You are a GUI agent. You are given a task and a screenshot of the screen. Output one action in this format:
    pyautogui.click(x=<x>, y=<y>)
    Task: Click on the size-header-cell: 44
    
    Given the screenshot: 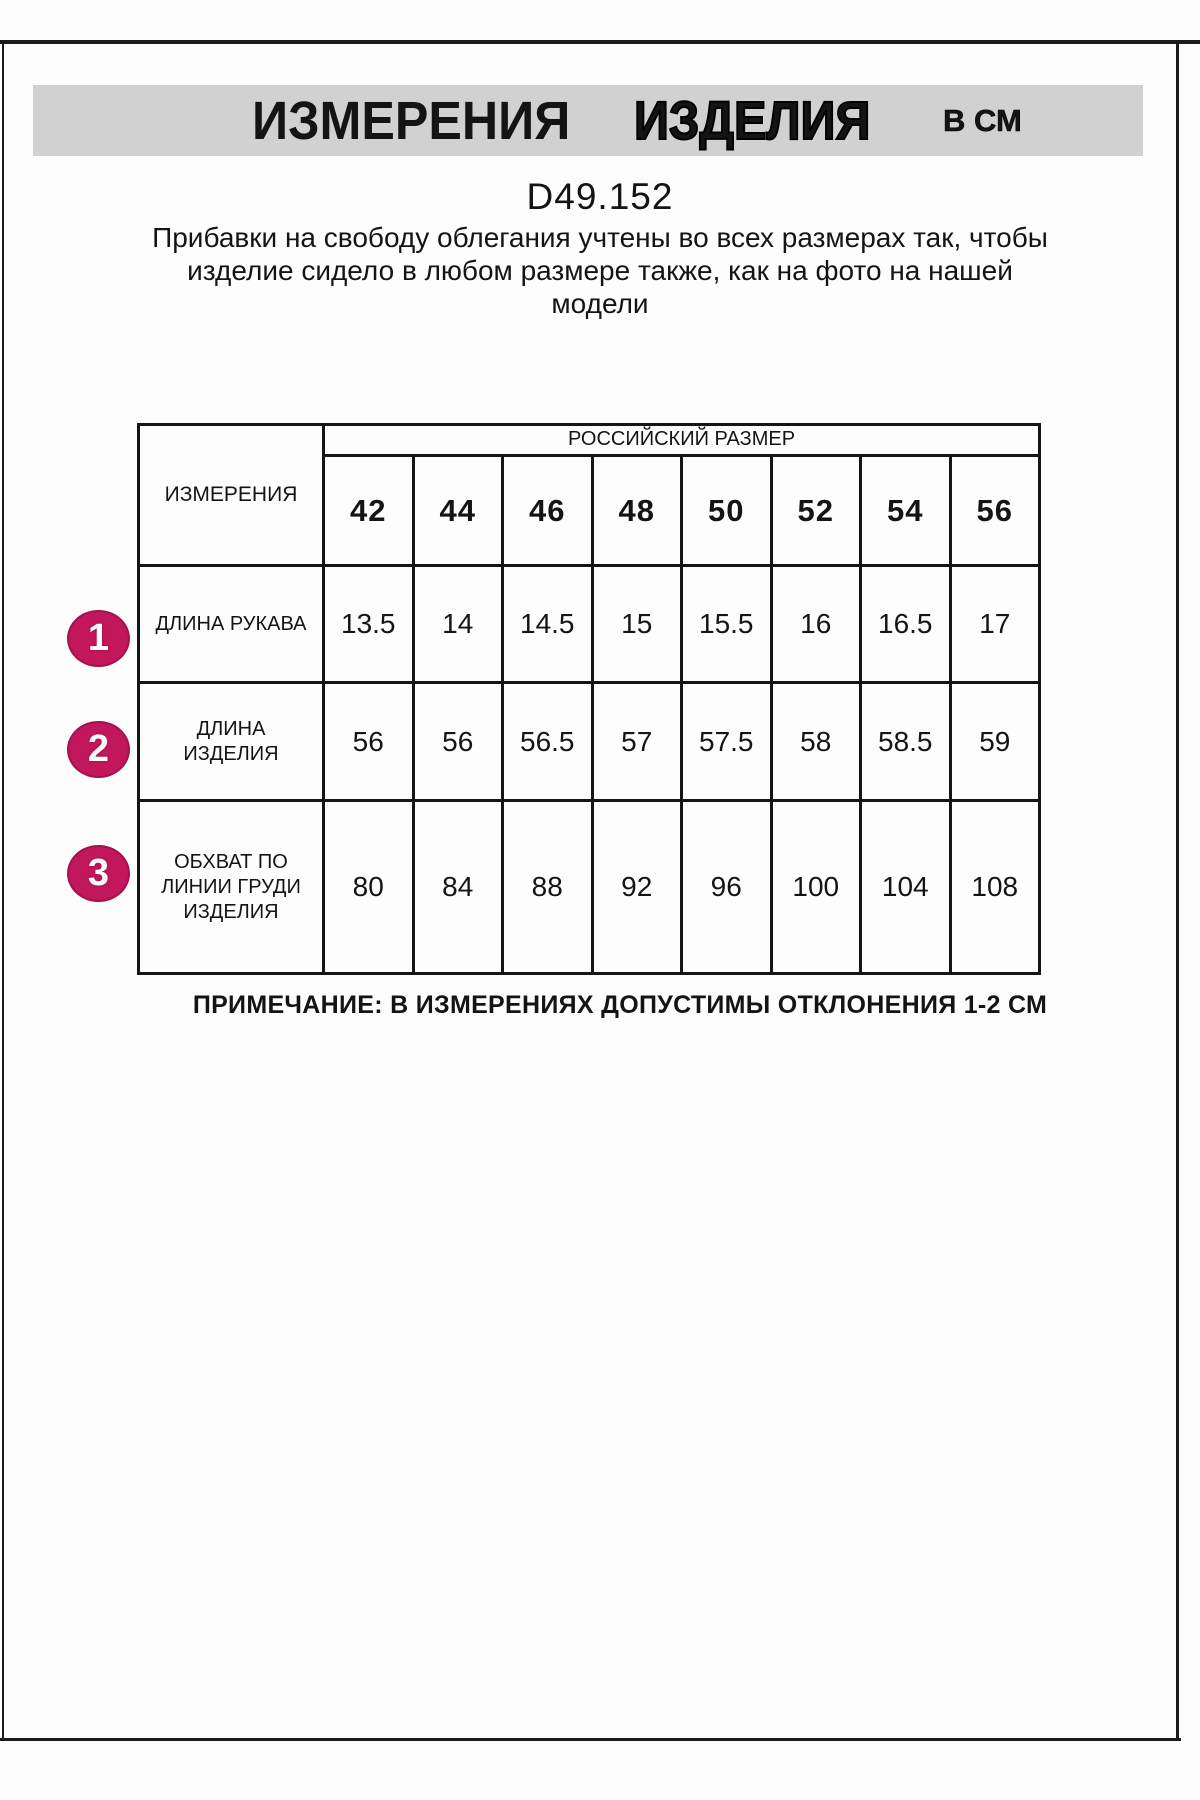 What is the action you would take?
    pyautogui.click(x=457, y=510)
    